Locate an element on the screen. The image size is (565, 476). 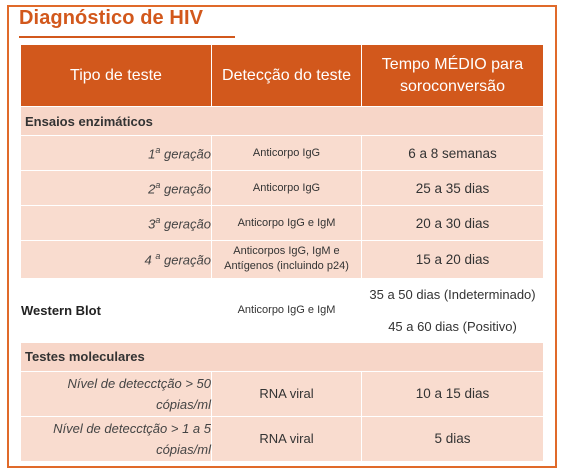
table-row: 1a geração Anticorpo IgG 6 a 8 semanas is located at coordinates (282, 153).